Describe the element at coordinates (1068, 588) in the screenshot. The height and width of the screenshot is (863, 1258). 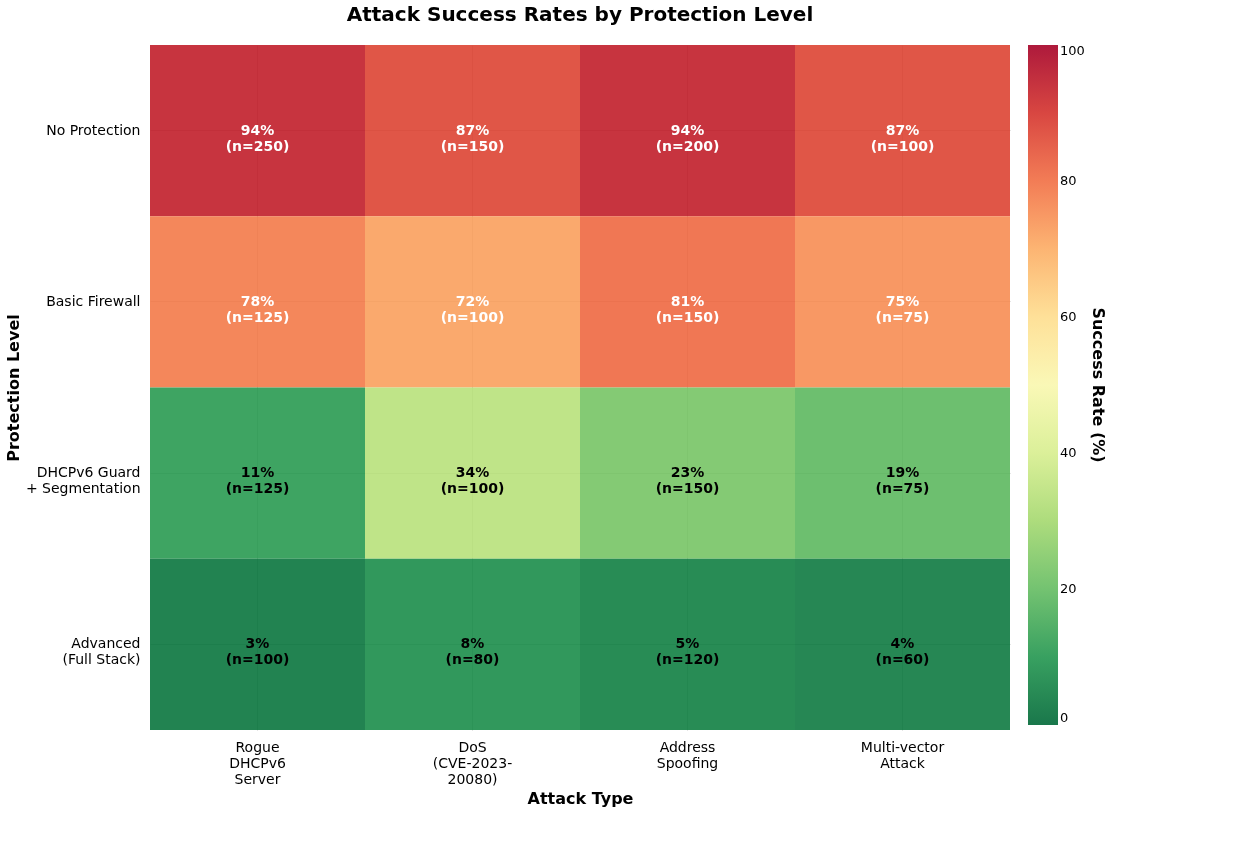
I see `color-bar-label: 20` at that location.